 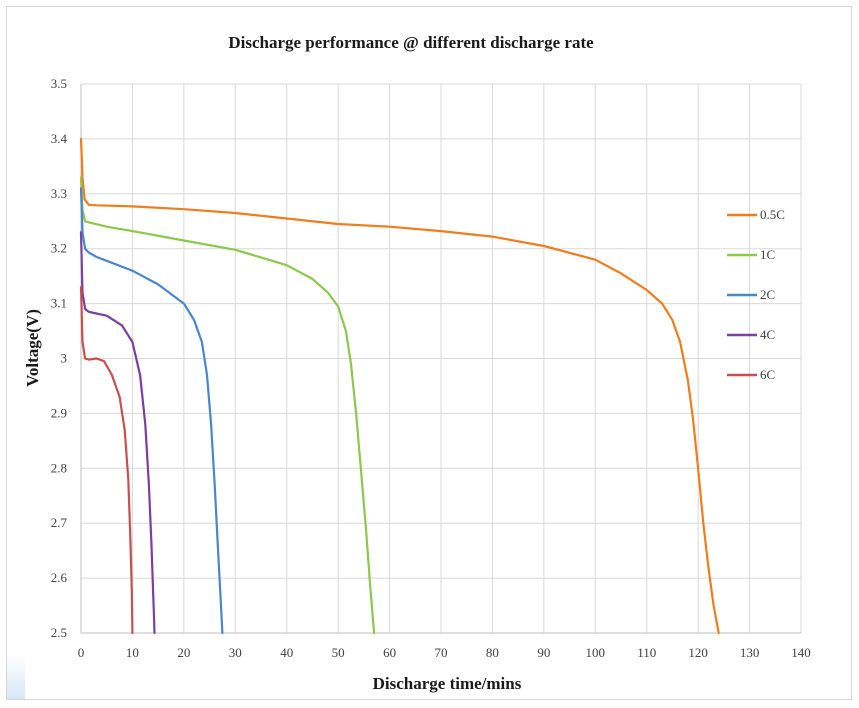 I want to click on y-tick-label: 3, so click(x=64, y=358).